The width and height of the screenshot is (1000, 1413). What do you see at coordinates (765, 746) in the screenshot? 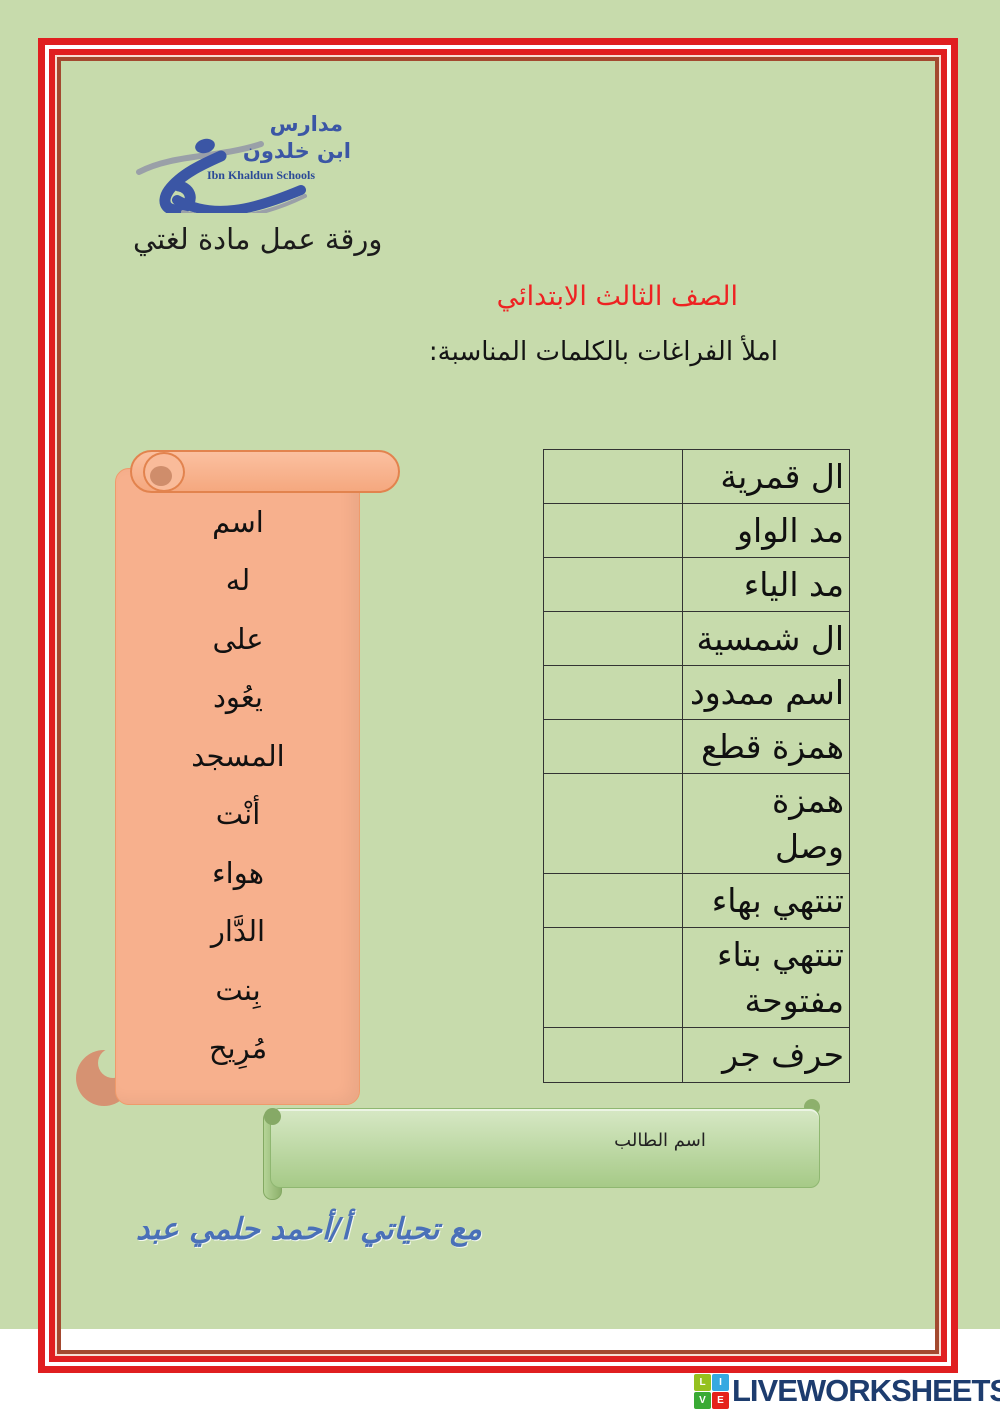
I see `row-label: همزة قطع` at bounding box center [765, 746].